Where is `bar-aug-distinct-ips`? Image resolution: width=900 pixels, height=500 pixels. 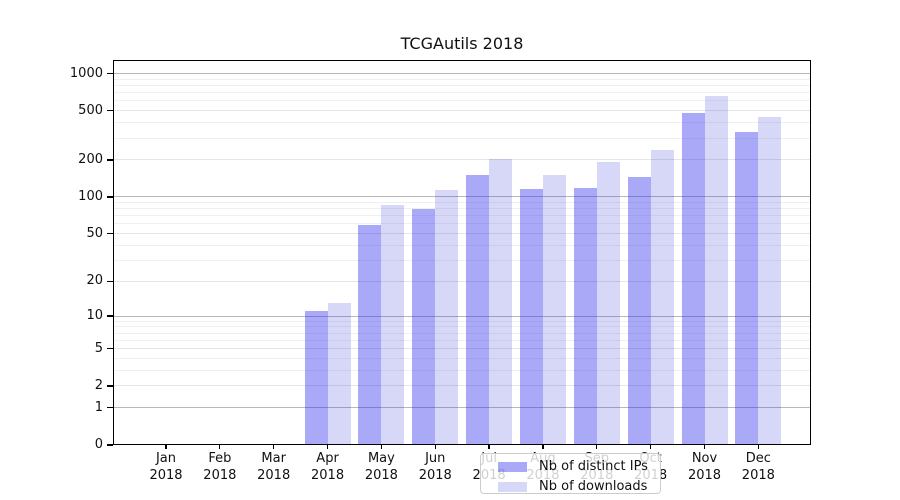 bar-aug-distinct-ips is located at coordinates (531, 317).